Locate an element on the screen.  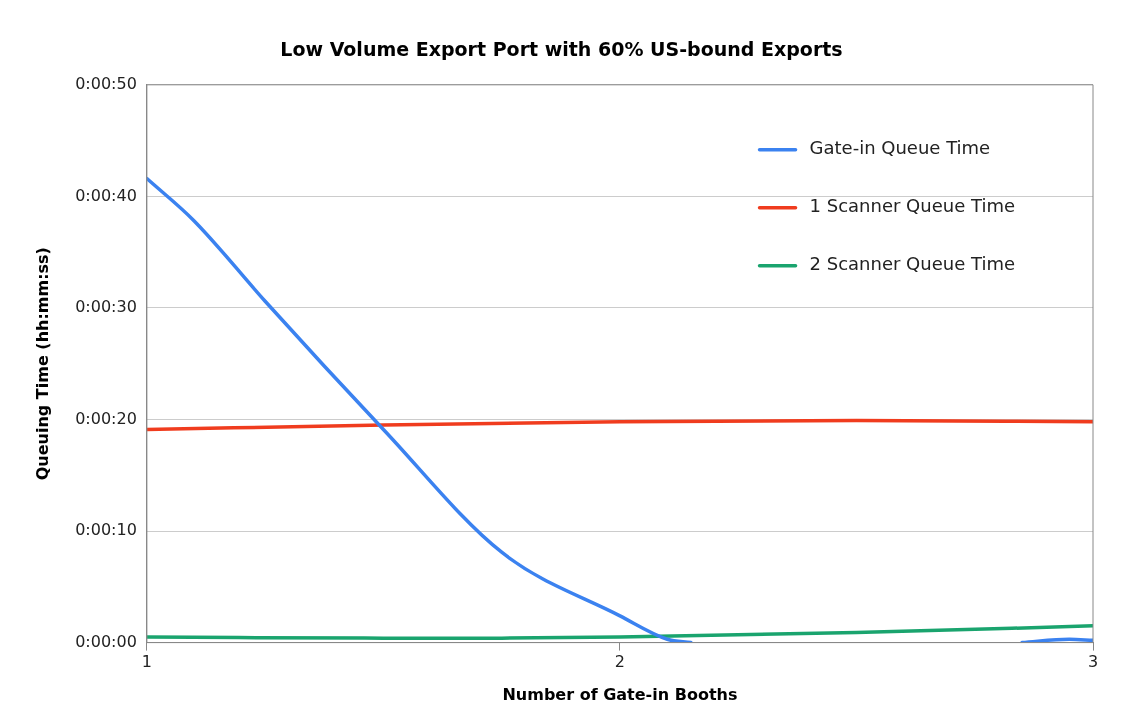
y-tick-label: 0:00:10 is located at coordinates (106, 530).